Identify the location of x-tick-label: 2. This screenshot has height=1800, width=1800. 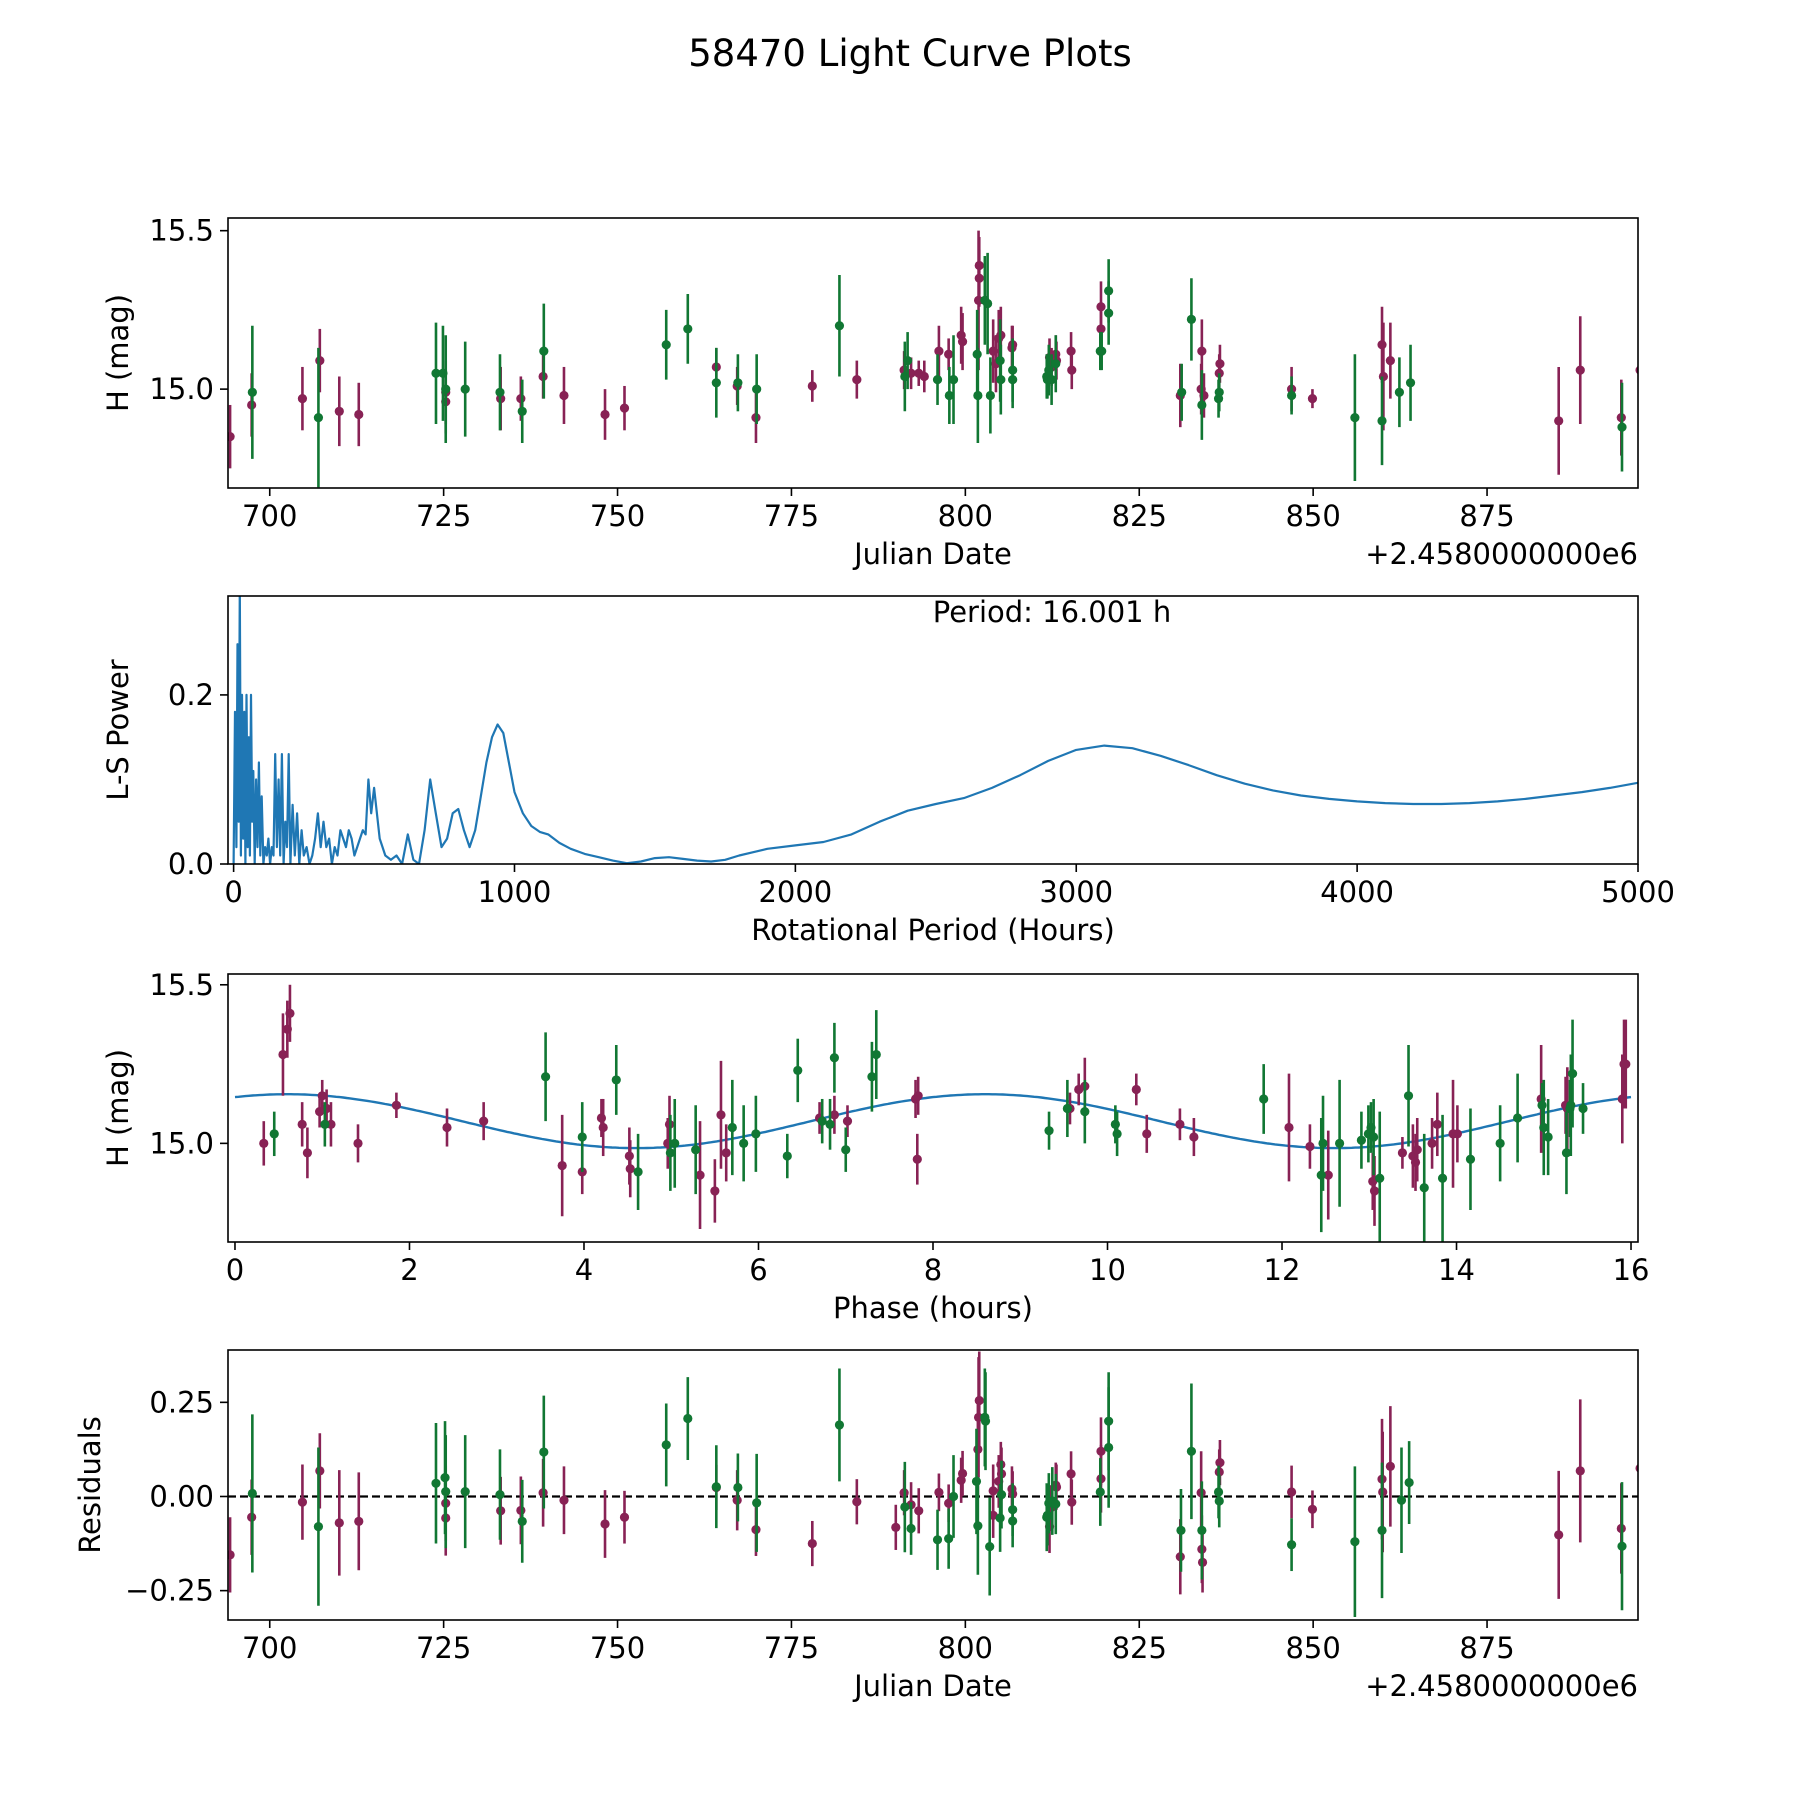
(409, 1270).